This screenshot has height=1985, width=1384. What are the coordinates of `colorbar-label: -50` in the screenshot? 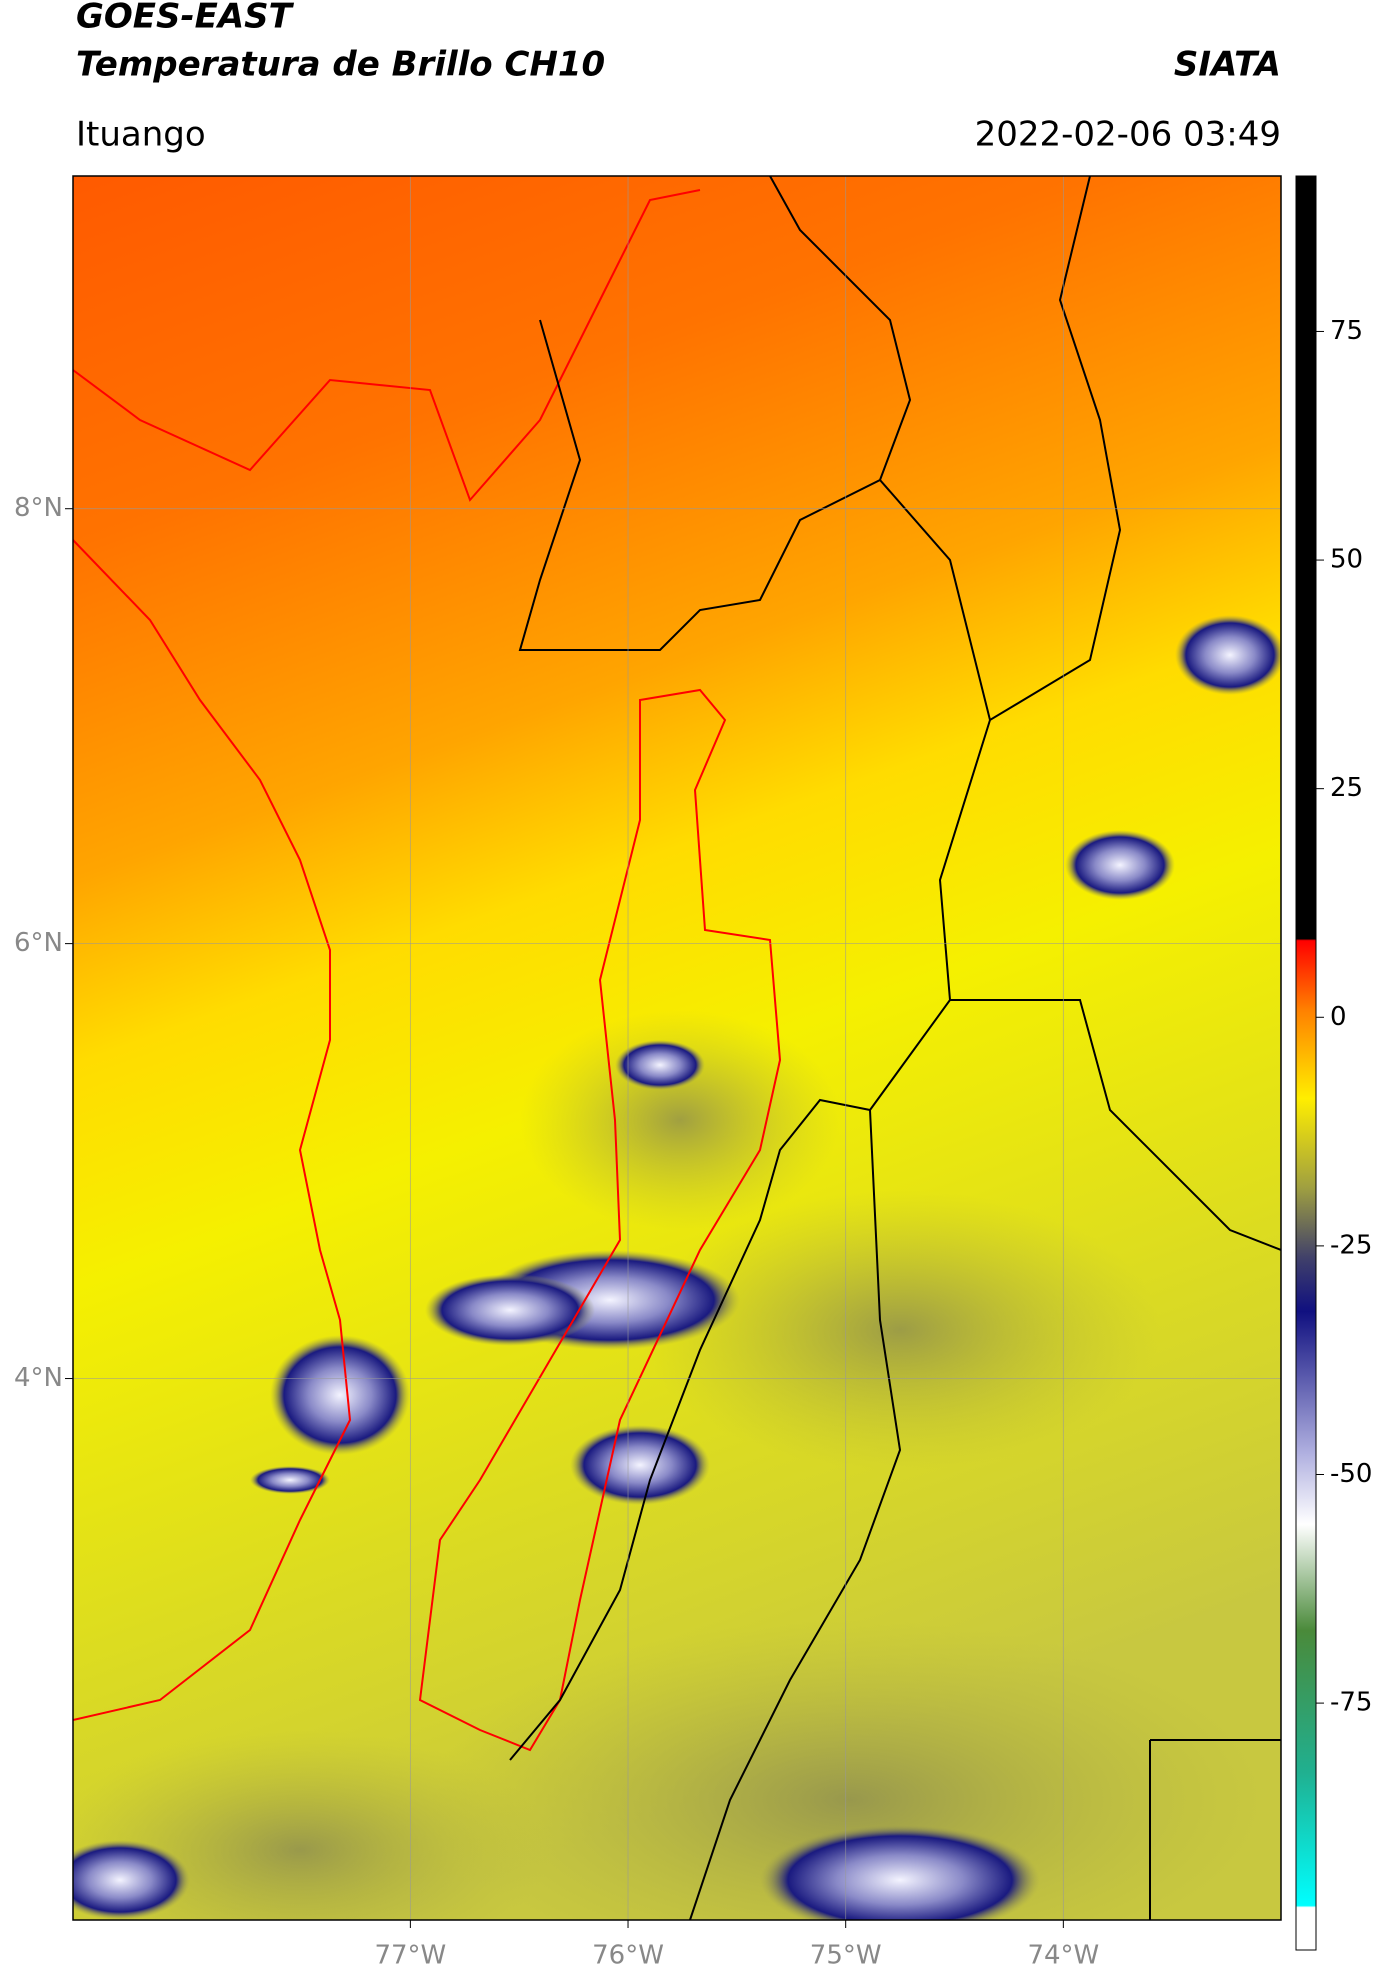 It's located at (1351, 1474).